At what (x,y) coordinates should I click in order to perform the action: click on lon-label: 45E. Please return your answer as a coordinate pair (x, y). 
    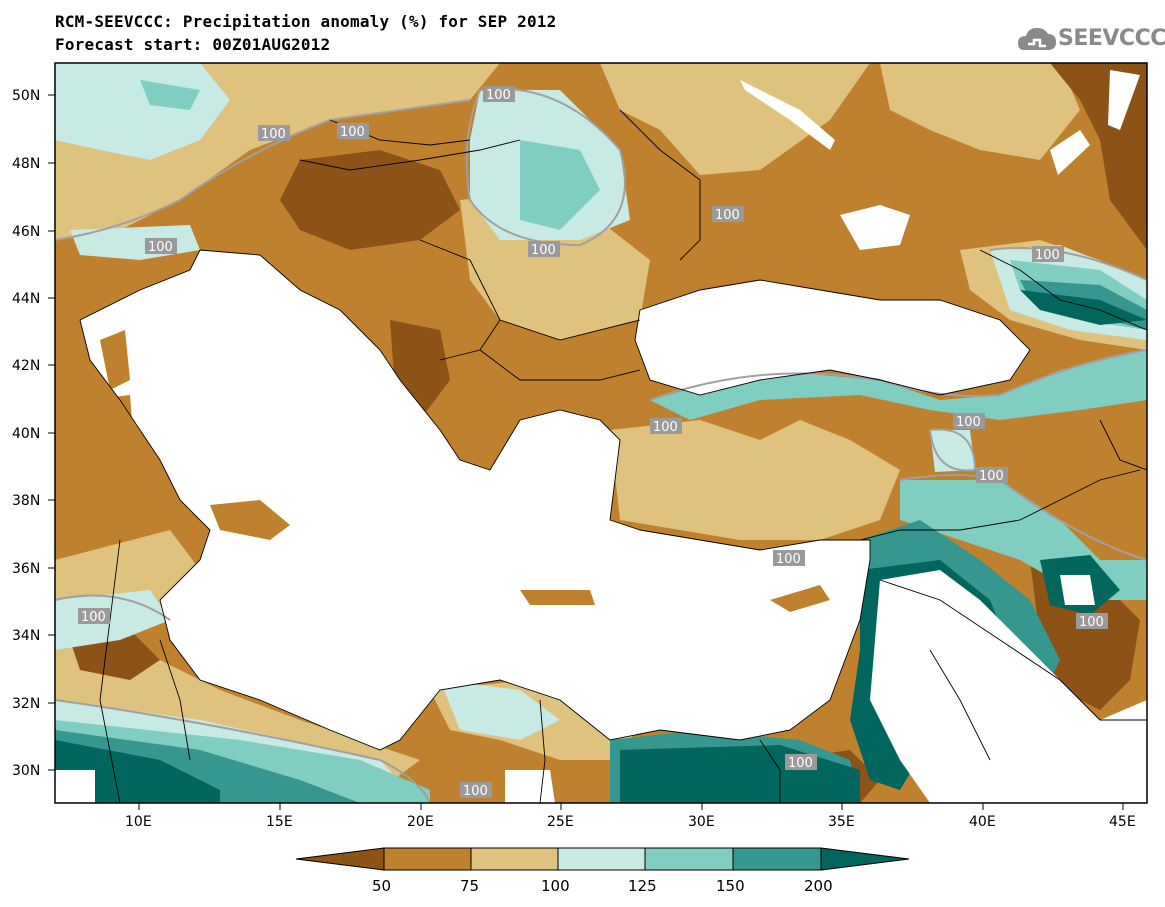
    Looking at the image, I should click on (1122, 822).